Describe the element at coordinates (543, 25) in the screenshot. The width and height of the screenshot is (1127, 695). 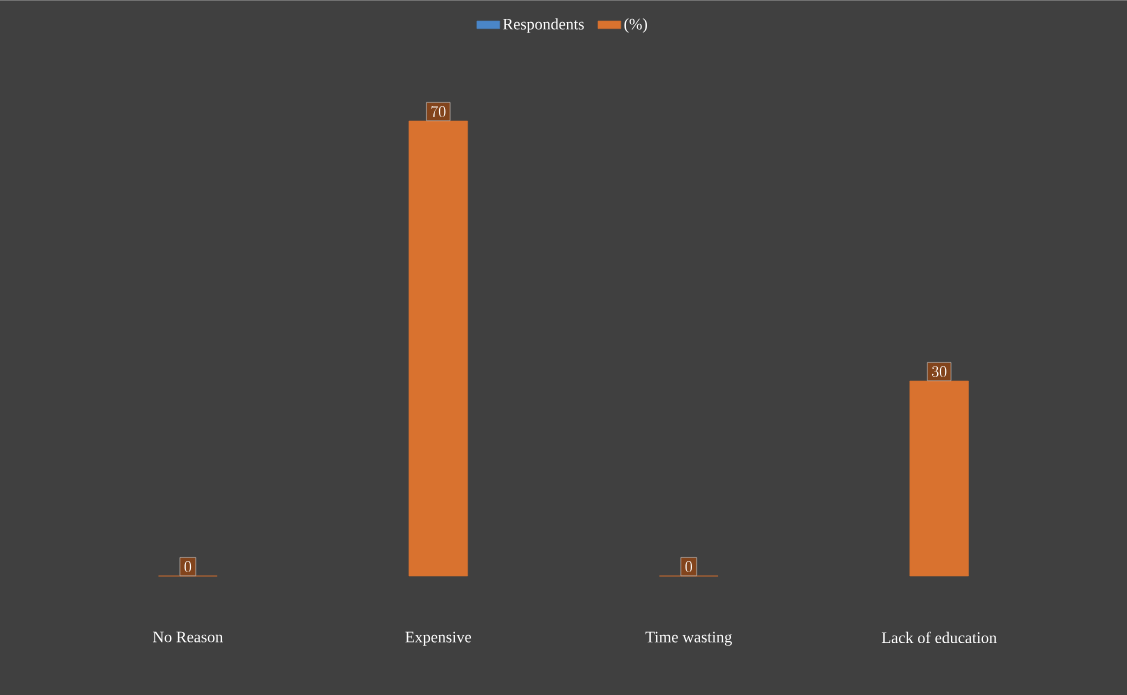
I see `legend-label: Respondents` at that location.